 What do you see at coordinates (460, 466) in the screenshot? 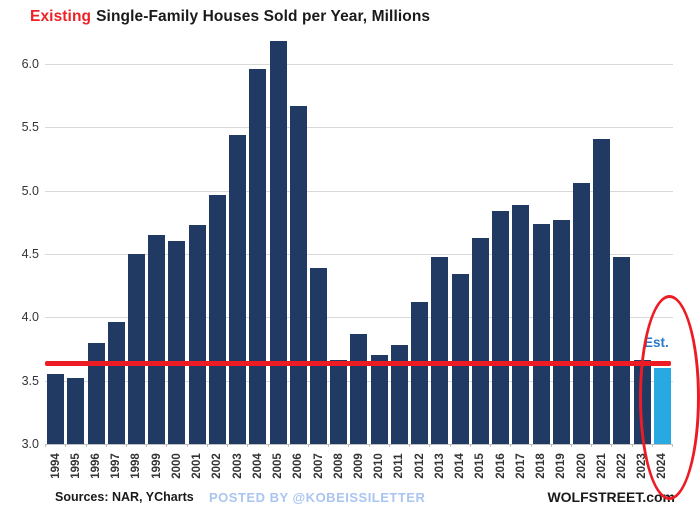
I see `x-tick-label-2014: 2014` at bounding box center [460, 466].